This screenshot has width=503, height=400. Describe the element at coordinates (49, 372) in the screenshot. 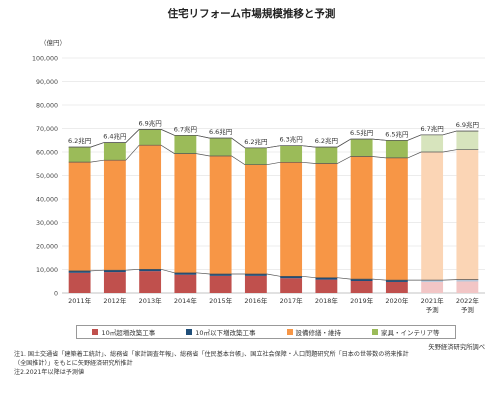

I see `footnote: 注2.2021年以降は予測値` at that location.